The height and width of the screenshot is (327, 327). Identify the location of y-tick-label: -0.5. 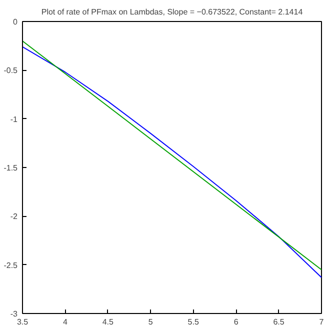
(11, 71).